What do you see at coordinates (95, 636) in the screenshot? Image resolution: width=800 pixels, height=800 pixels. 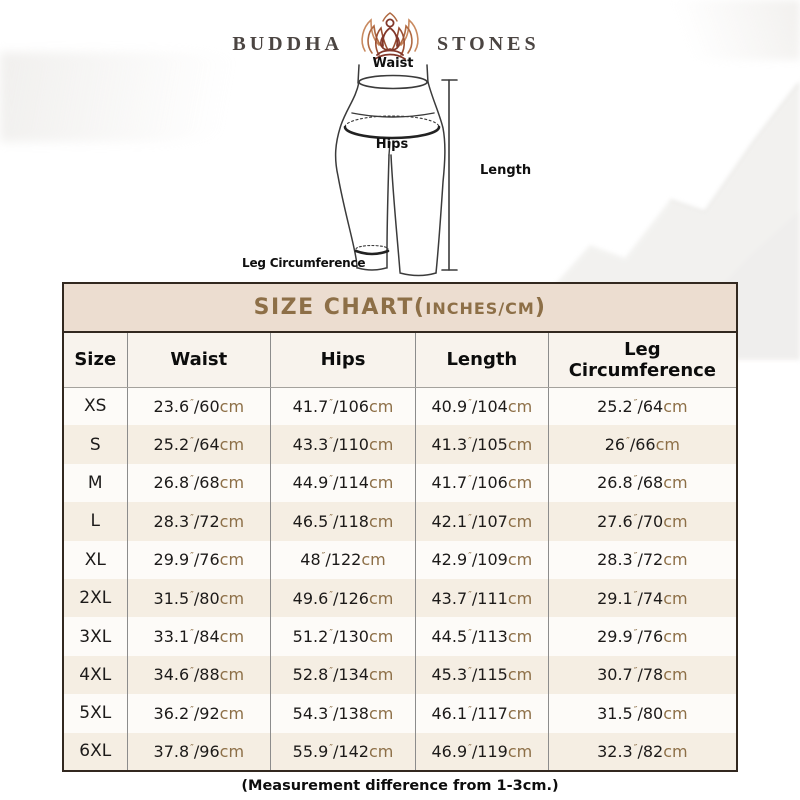 I see `size-cell: 3XL` at bounding box center [95, 636].